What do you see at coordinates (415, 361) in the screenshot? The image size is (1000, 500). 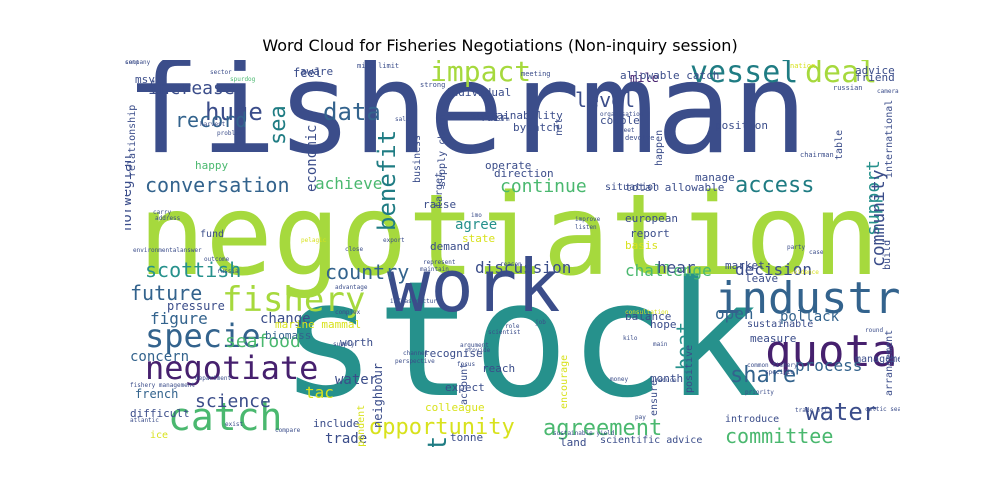 I see `cloud-word: perspective` at bounding box center [415, 361].